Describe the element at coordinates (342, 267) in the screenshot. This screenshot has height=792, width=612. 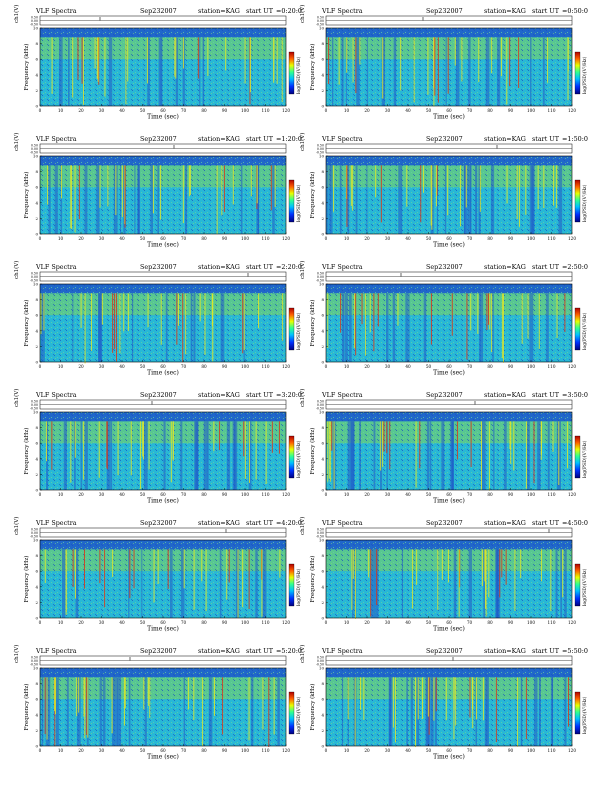
I see `panel-title: VLF Spectra` at that location.